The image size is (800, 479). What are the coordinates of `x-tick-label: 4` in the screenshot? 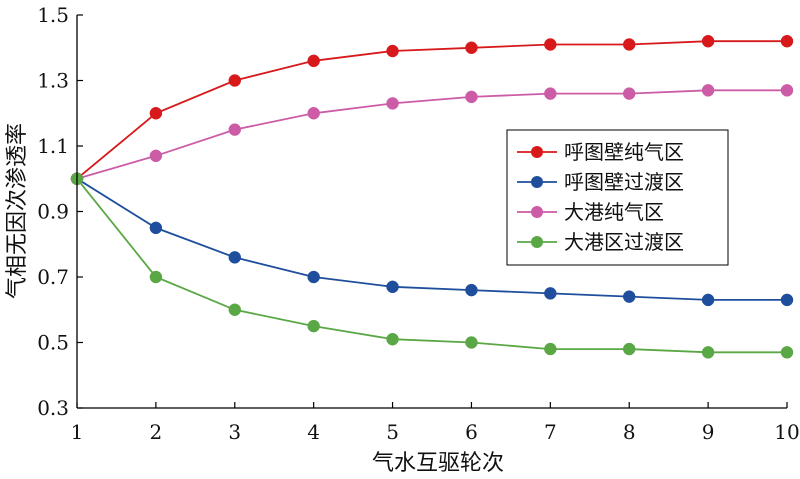 It's located at (313, 432).